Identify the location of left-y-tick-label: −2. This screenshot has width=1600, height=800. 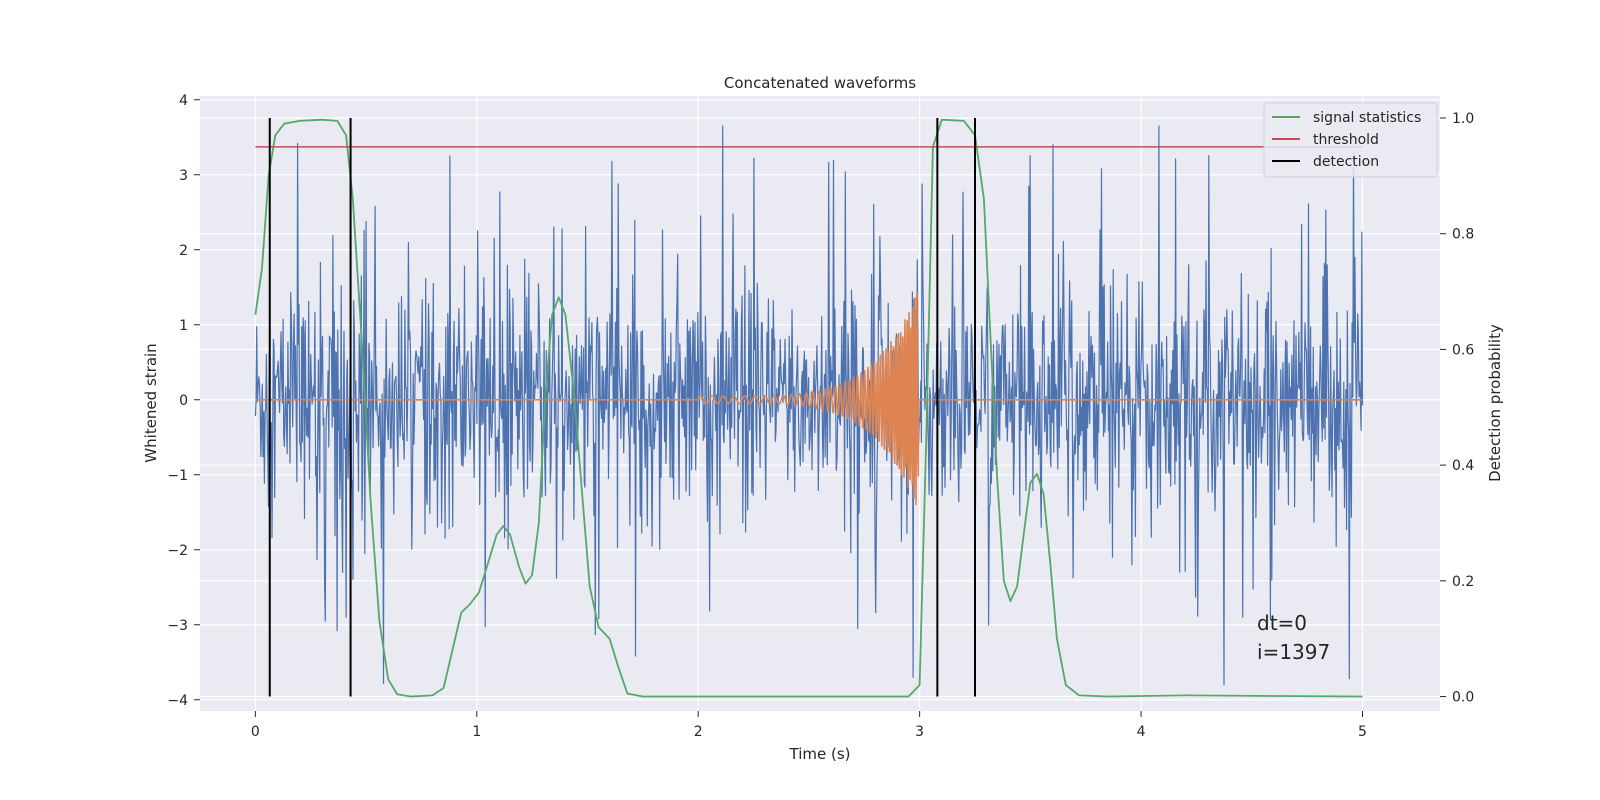
(177, 551).